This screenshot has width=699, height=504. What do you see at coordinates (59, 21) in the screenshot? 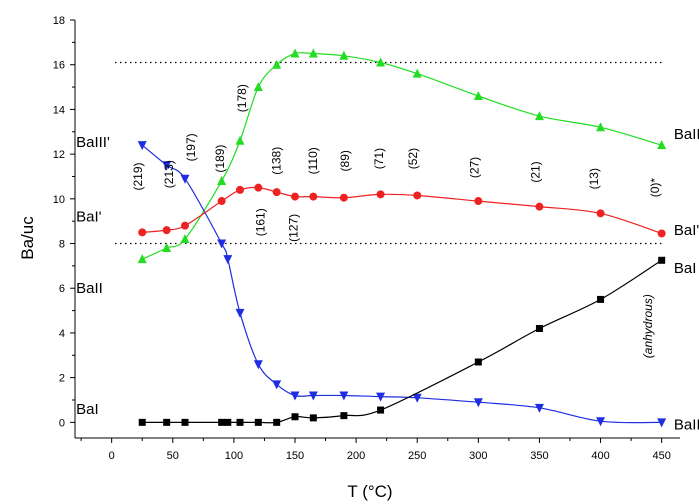
I see `y-tick-label: 18` at bounding box center [59, 21].